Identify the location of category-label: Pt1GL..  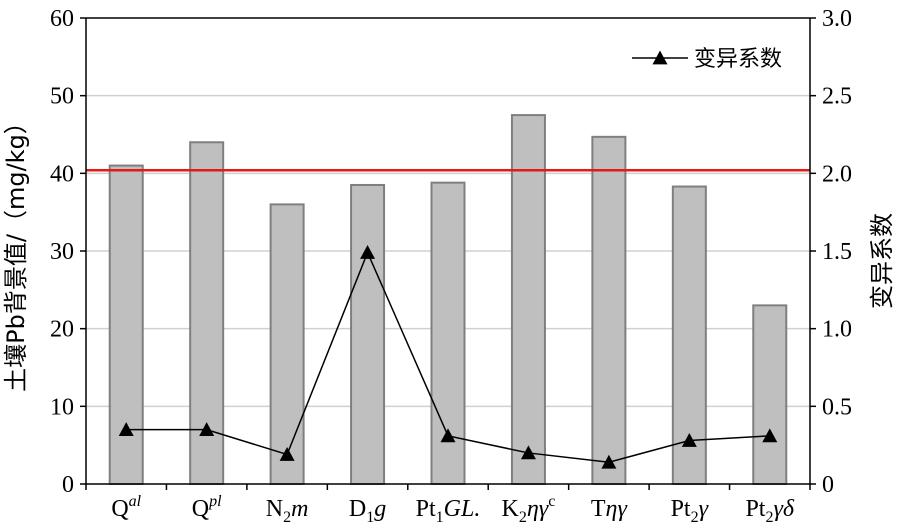
(448, 511).